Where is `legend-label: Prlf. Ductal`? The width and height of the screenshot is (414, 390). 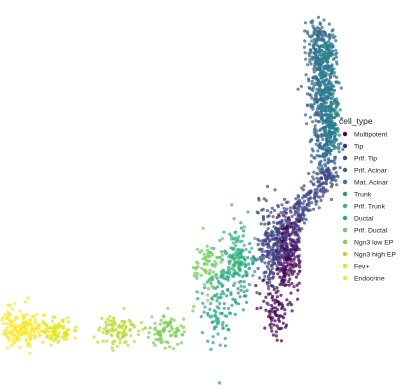
legend-label: Prlf. Ductal is located at coordinates (371, 230).